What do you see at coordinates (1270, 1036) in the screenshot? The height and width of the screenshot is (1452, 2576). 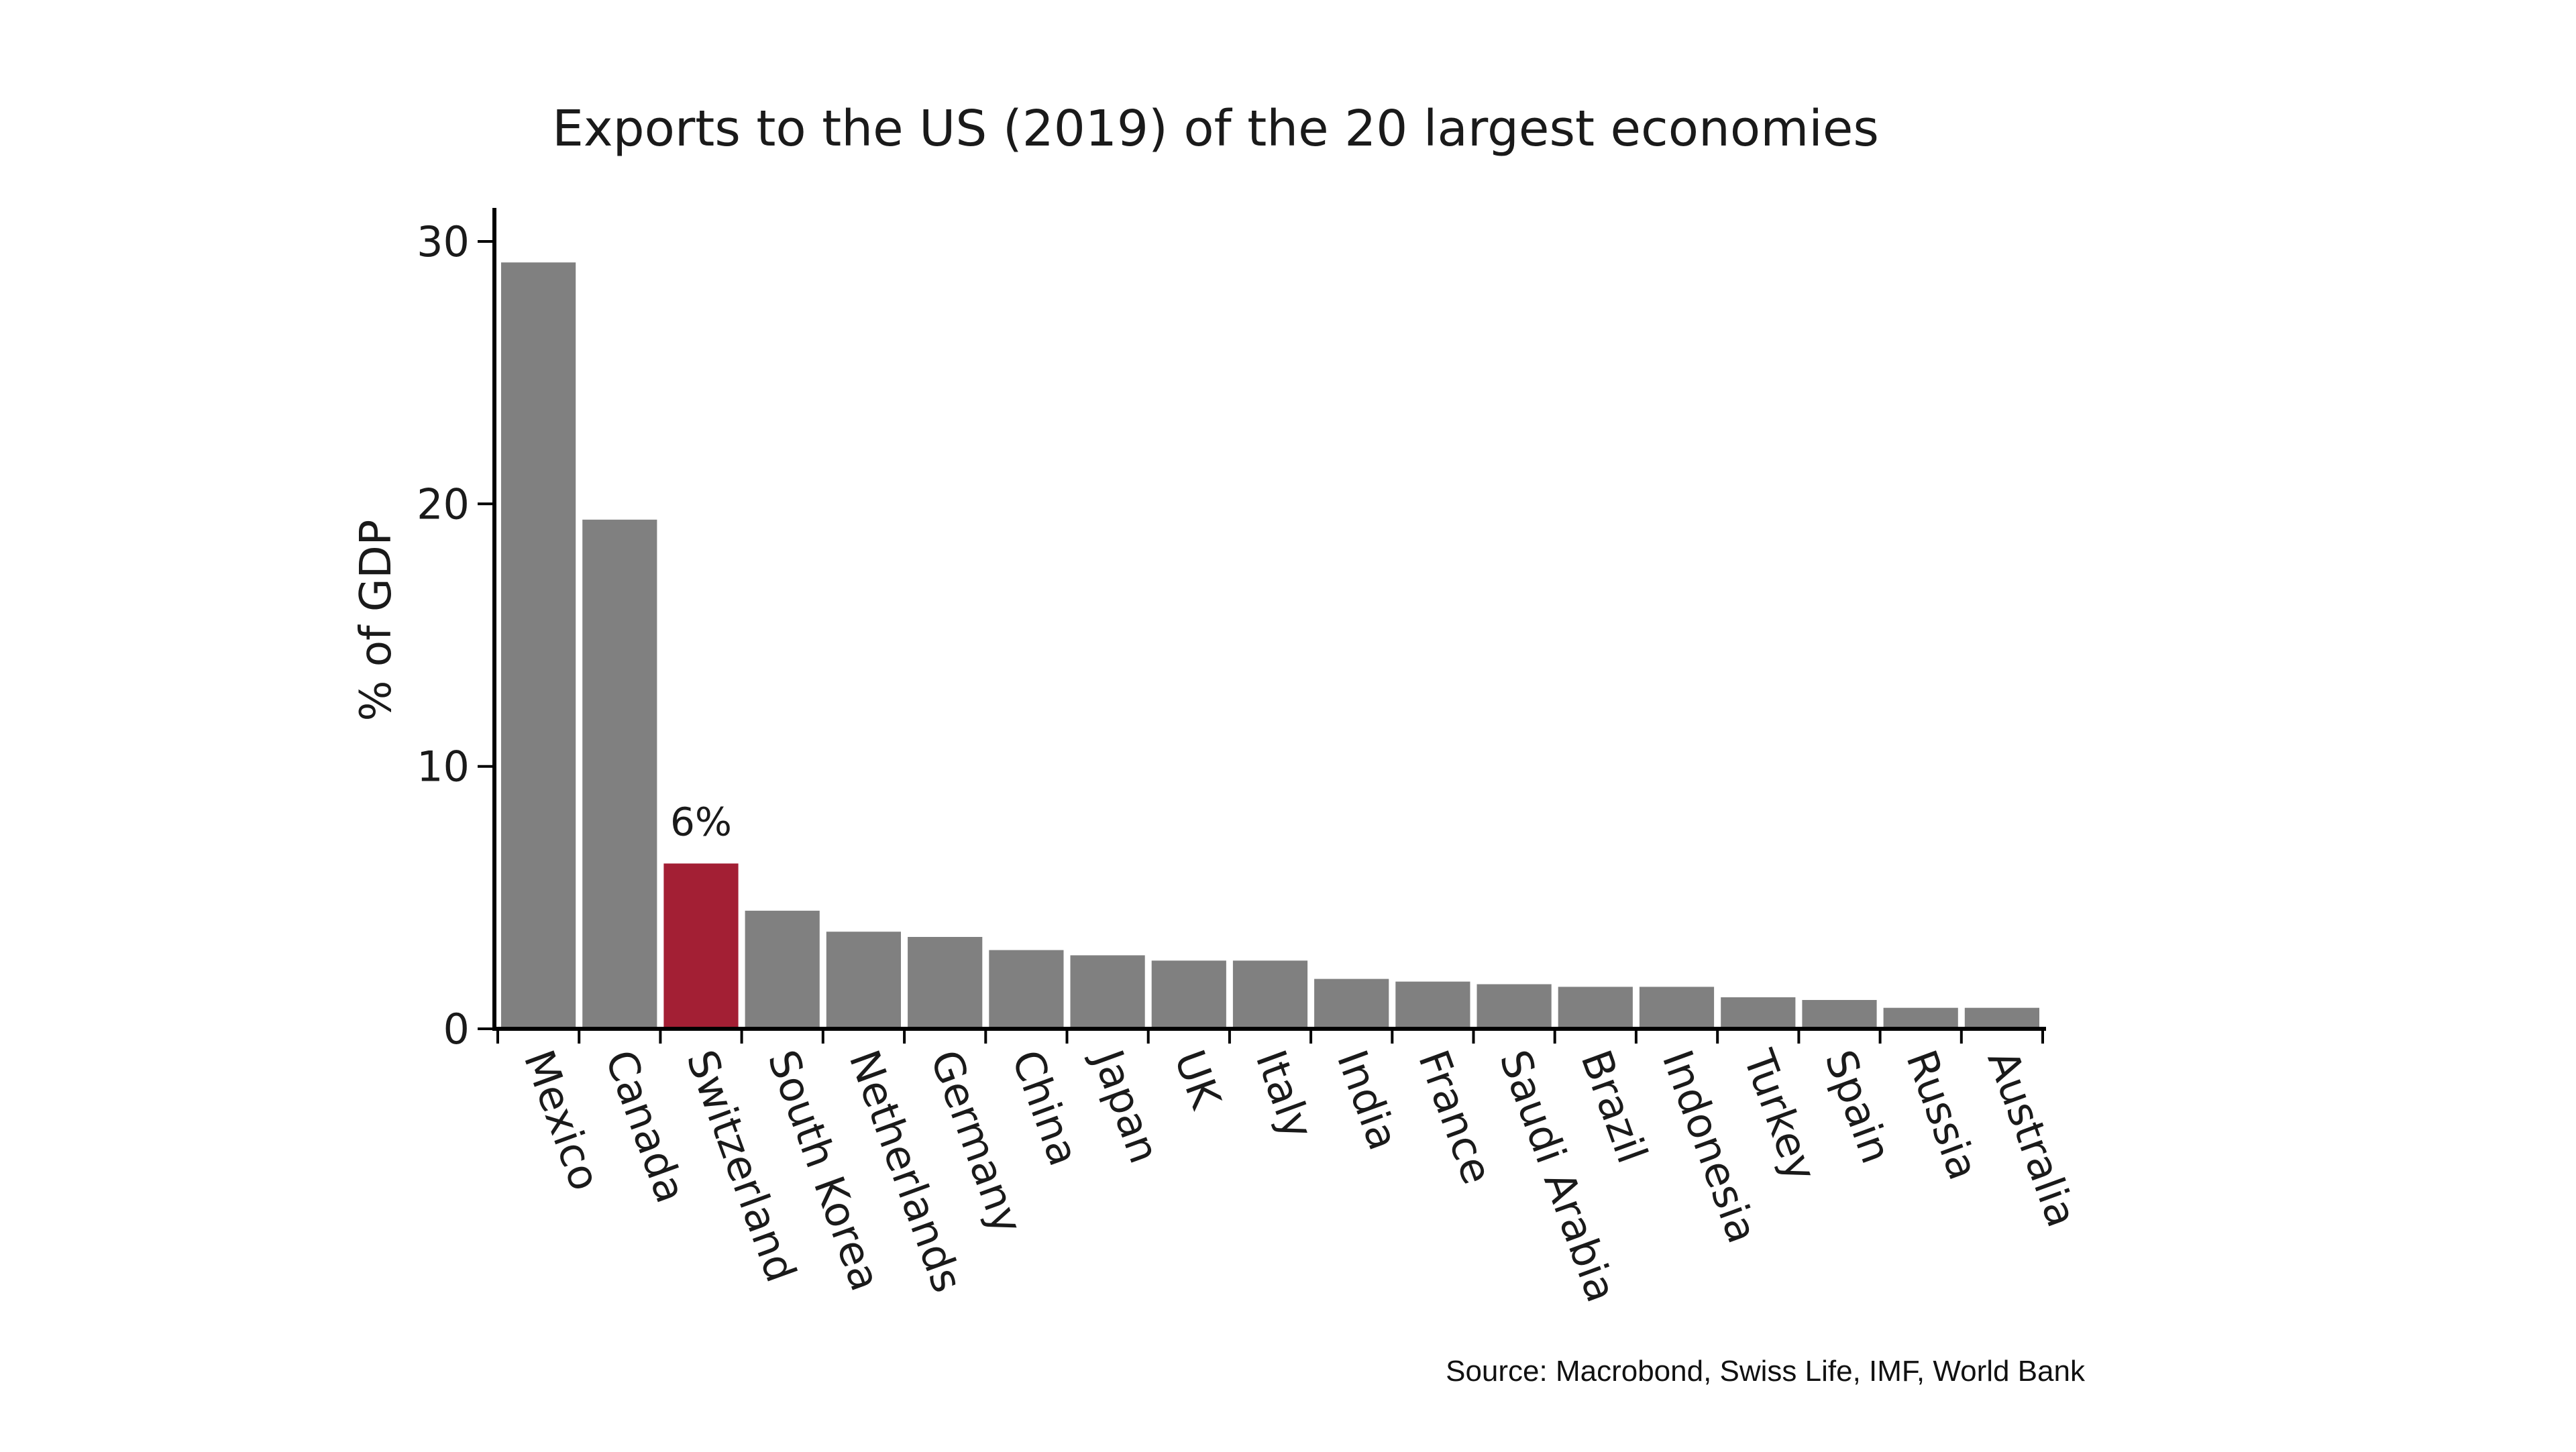 I see `x-ticks-group` at bounding box center [1270, 1036].